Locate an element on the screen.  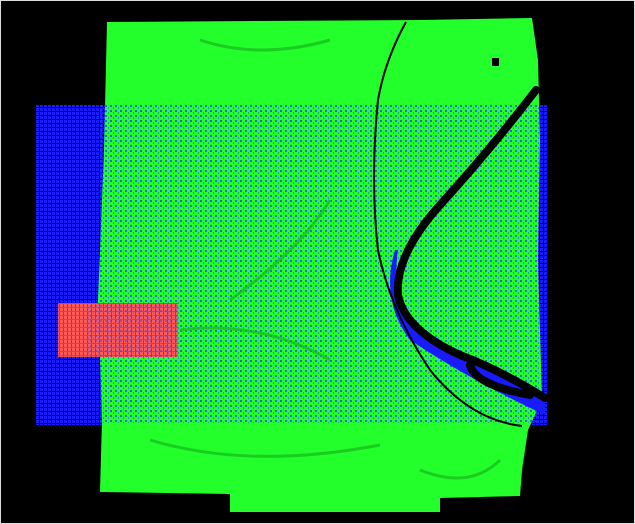
red-region-overlay is located at coordinates (133, 330).